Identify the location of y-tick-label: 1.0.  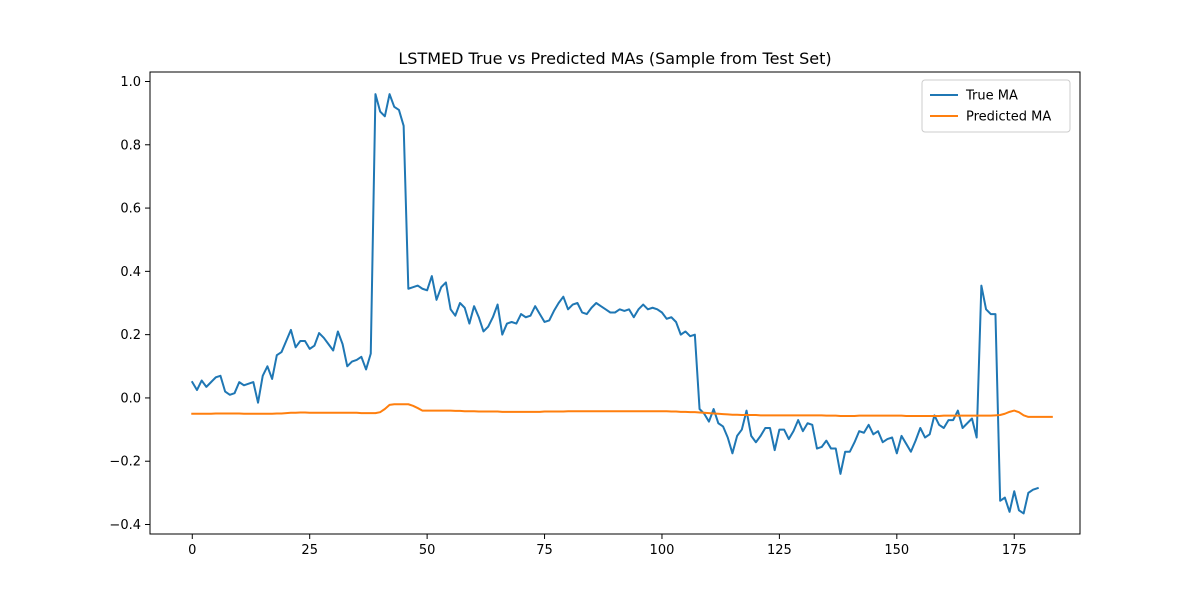
(130, 82).